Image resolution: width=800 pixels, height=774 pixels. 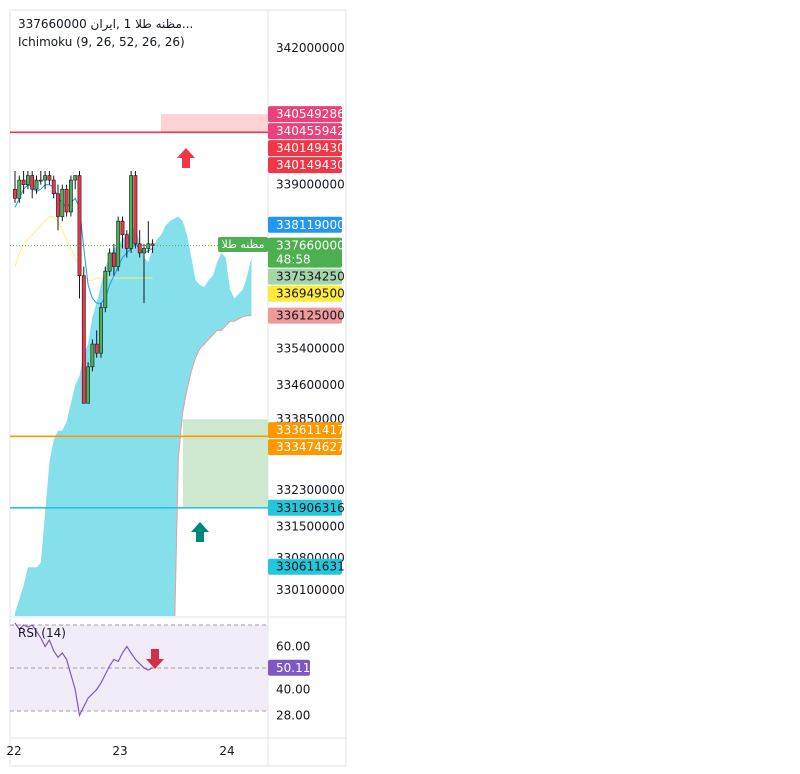 What do you see at coordinates (310, 567) in the screenshot?
I see `price-label-text: 330611631` at bounding box center [310, 567].